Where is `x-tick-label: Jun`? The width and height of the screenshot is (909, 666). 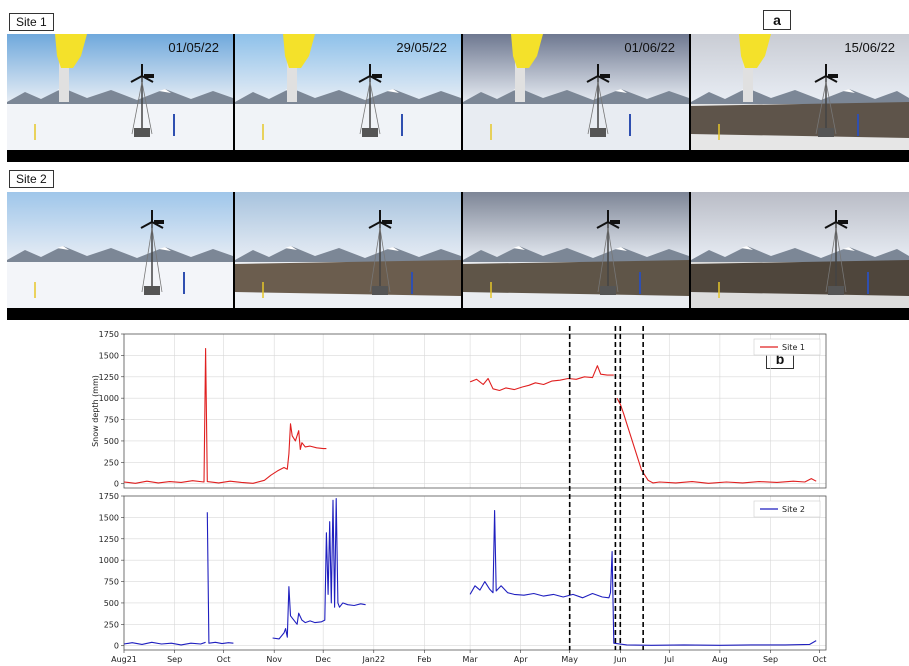 x-tick-label: Jun is located at coordinates (620, 659).